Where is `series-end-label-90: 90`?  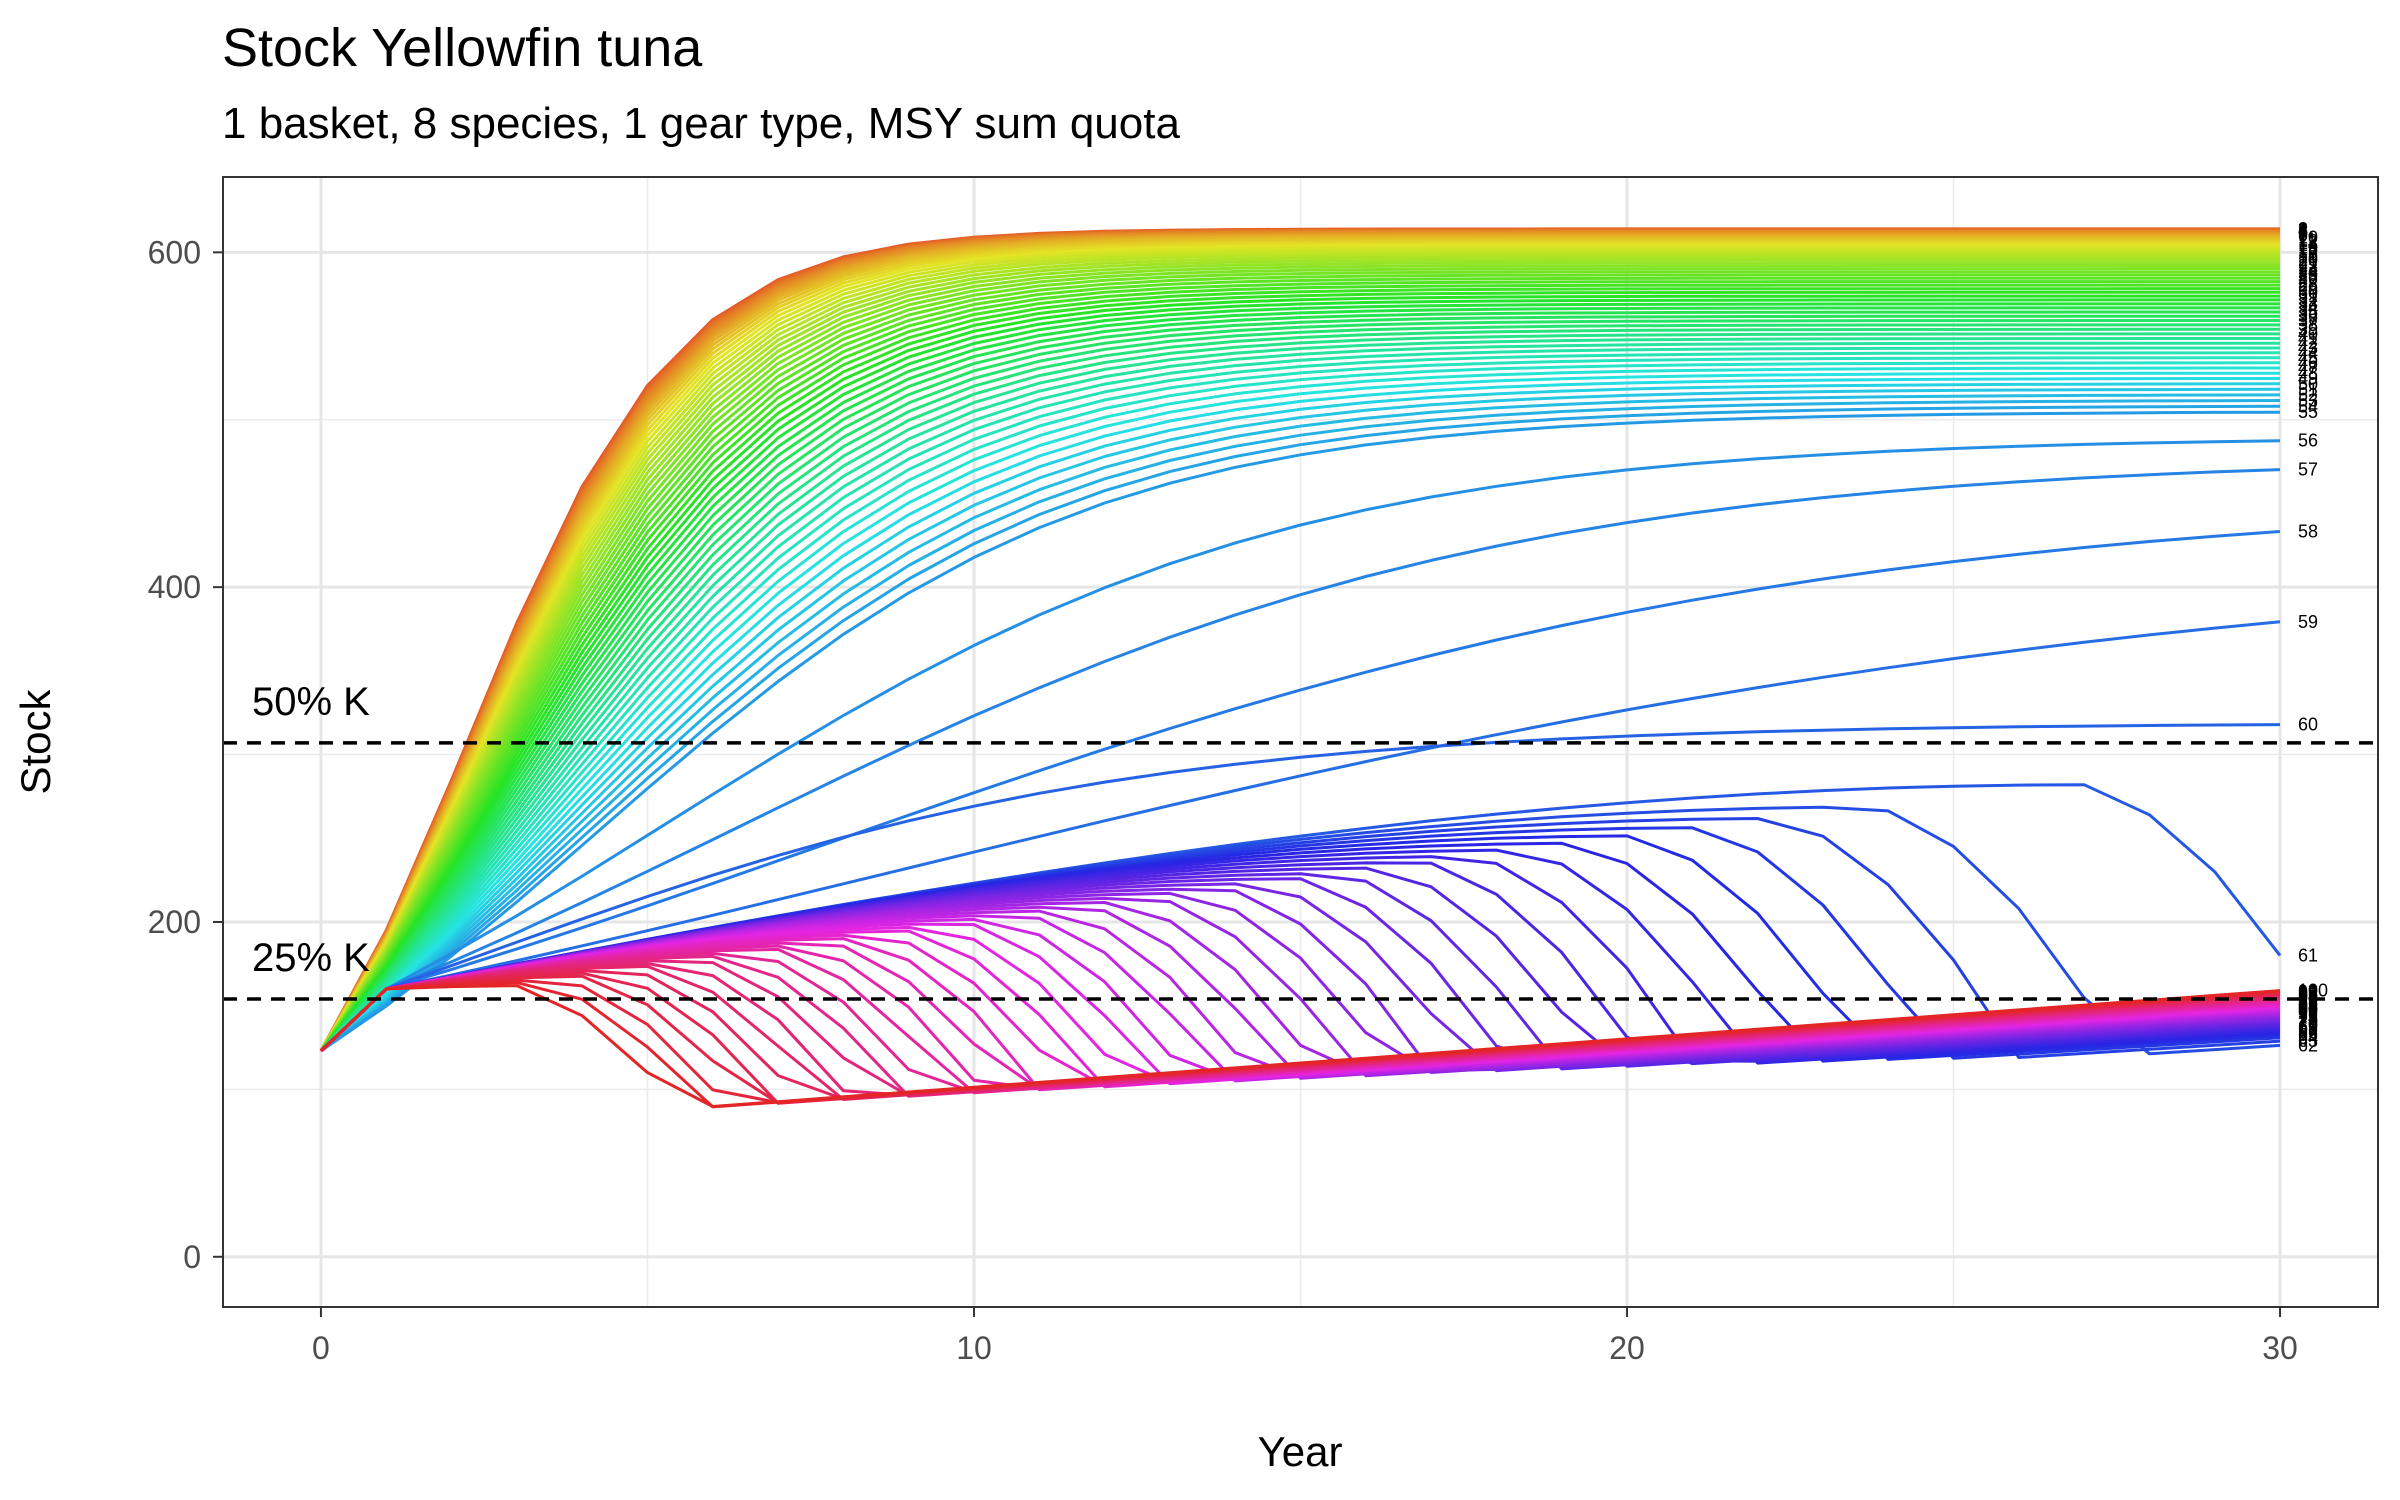
series-end-label-90: 90 is located at coordinates (2308, 1000).